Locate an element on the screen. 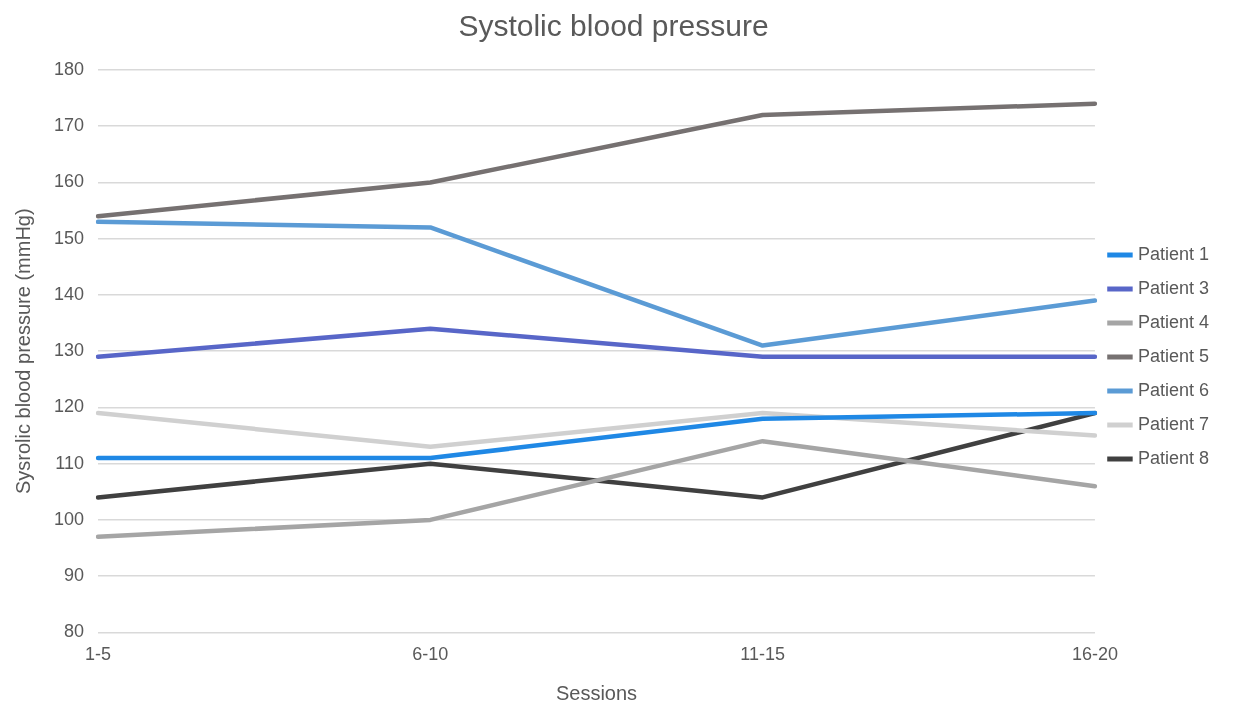 The width and height of the screenshot is (1239, 718). y-tick-label: 160 is located at coordinates (69, 181).